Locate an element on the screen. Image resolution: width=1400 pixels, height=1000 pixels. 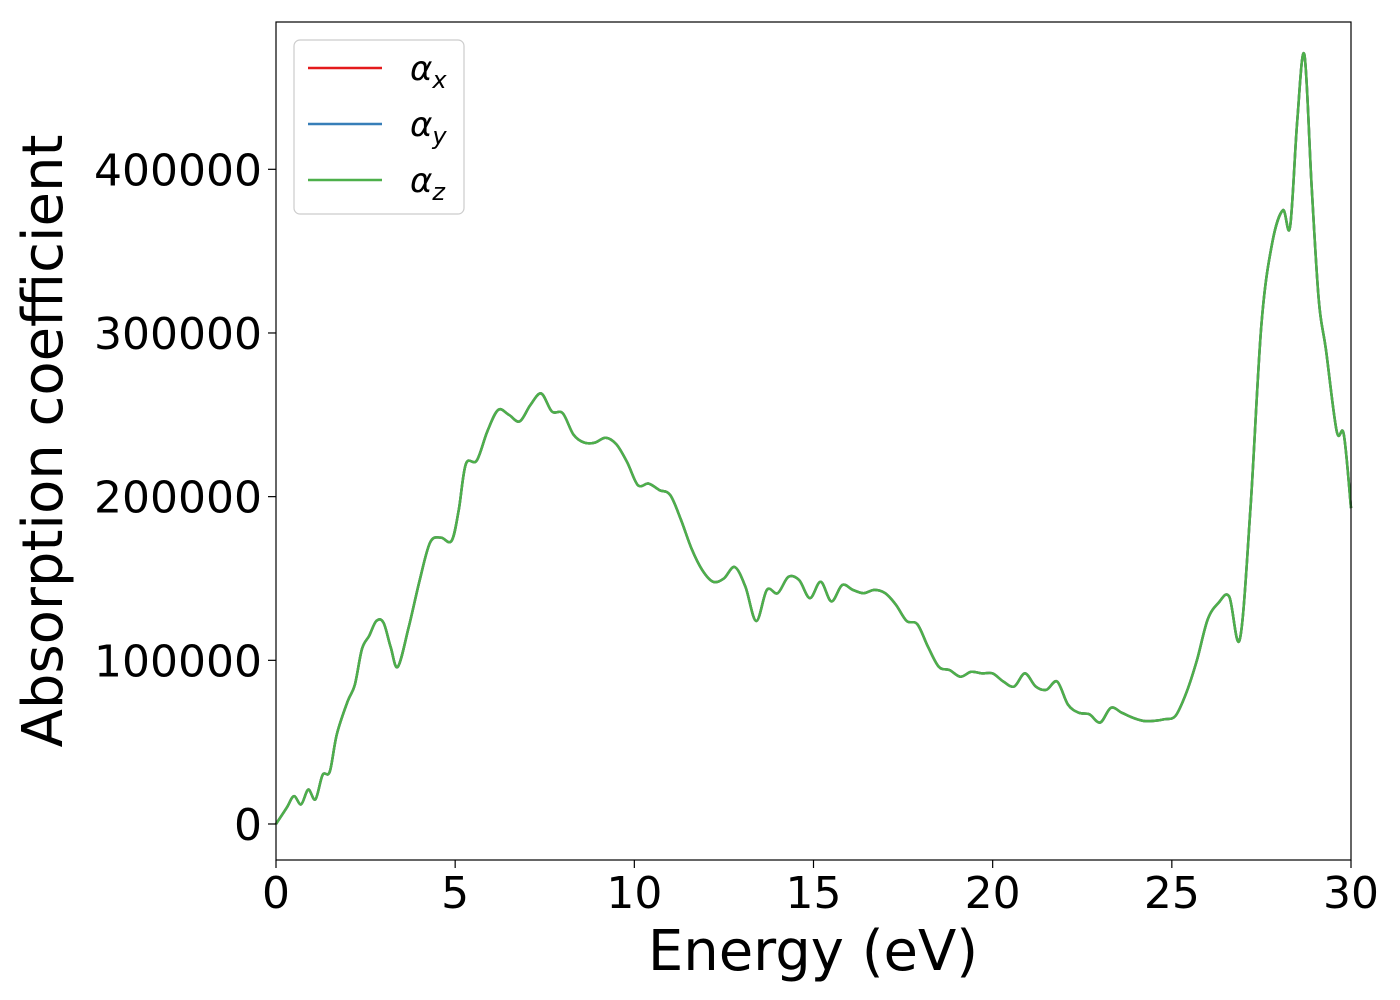
legend-box is located at coordinates (379, 127).